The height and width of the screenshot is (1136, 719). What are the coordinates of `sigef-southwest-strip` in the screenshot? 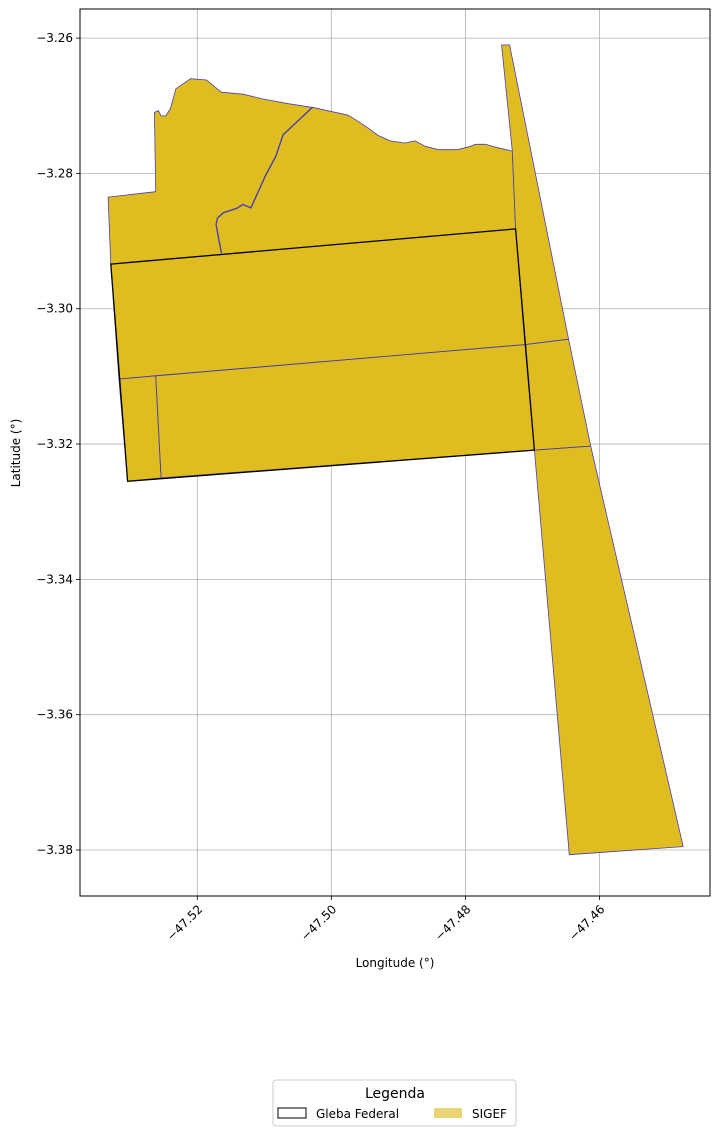 It's located at (140, 429).